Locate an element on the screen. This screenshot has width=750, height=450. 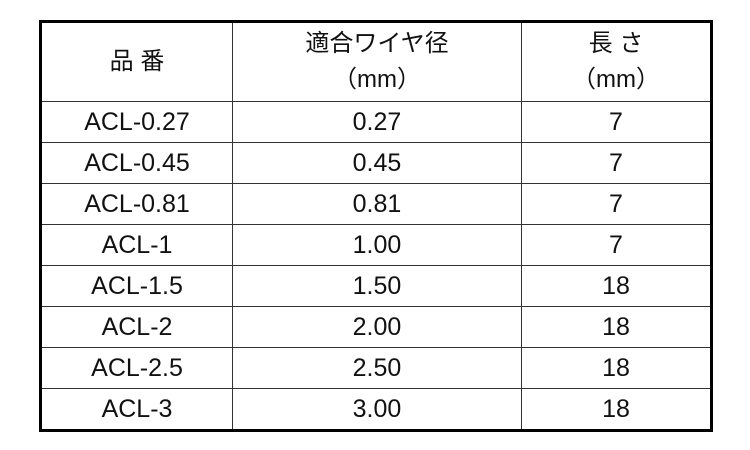
header-length-unit: （mm） is located at coordinates (616, 79).